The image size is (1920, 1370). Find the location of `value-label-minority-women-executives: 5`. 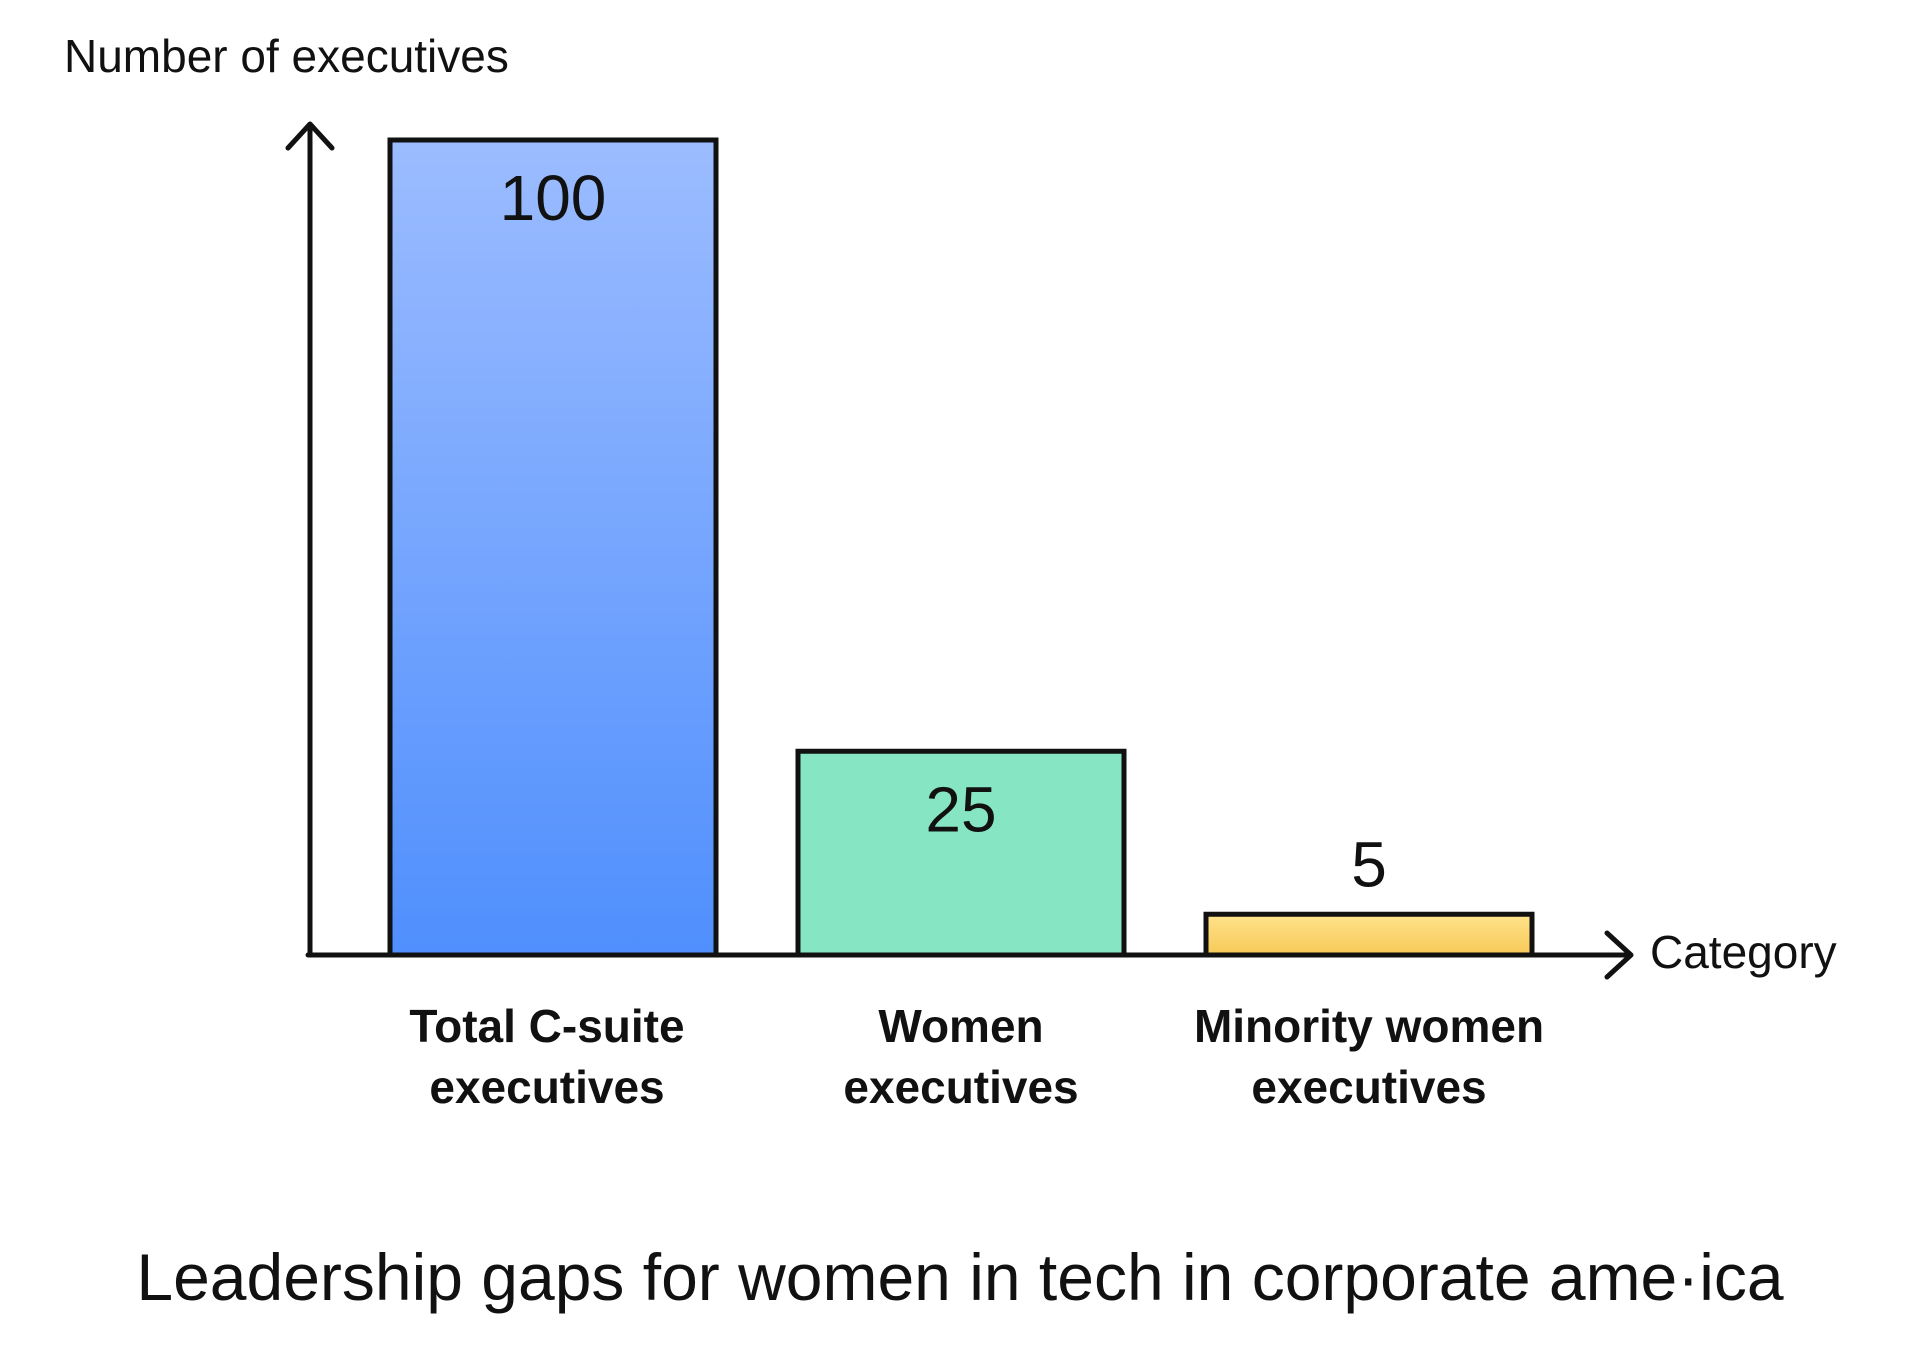

value-label-minority-women-executives: 5 is located at coordinates (1369, 864).